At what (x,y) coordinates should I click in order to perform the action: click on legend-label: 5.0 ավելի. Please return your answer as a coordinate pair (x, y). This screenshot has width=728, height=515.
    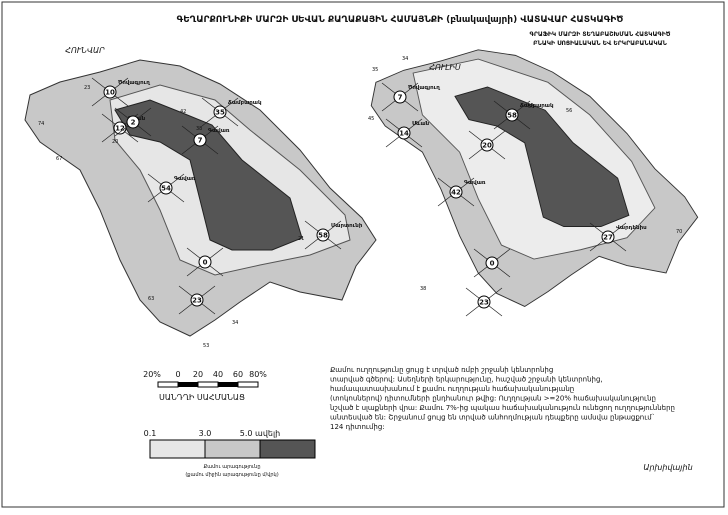
    Looking at the image, I should click on (260, 433).